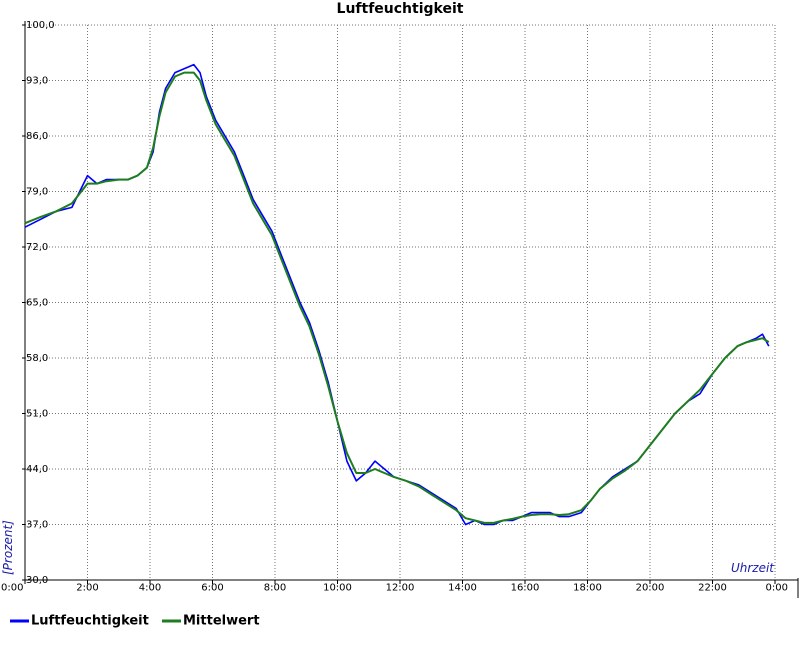 Image resolution: width=800 pixels, height=650 pixels. I want to click on x-tick-label: 8:00, so click(275, 587).